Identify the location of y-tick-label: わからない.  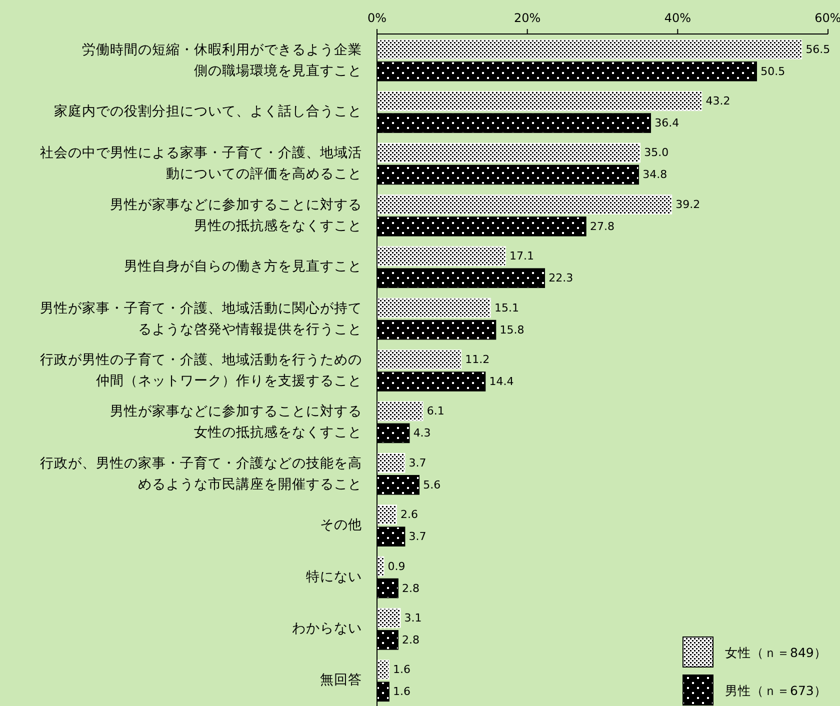
(327, 628).